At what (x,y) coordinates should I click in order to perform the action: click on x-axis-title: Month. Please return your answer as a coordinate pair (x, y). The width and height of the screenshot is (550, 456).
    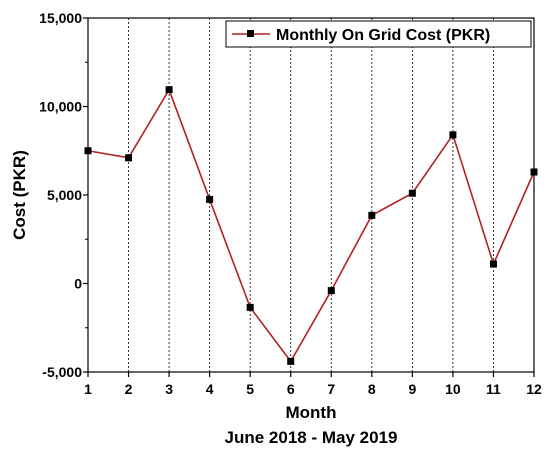
    Looking at the image, I should click on (311, 412).